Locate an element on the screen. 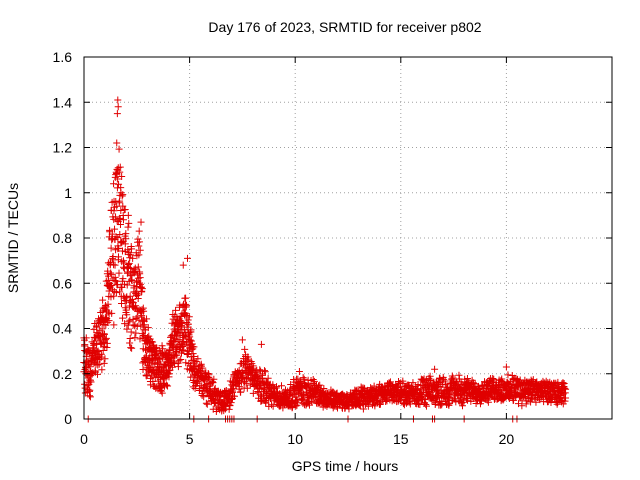 The width and height of the screenshot is (640, 480). y-tick-label: 1.4 is located at coordinates (63, 102).